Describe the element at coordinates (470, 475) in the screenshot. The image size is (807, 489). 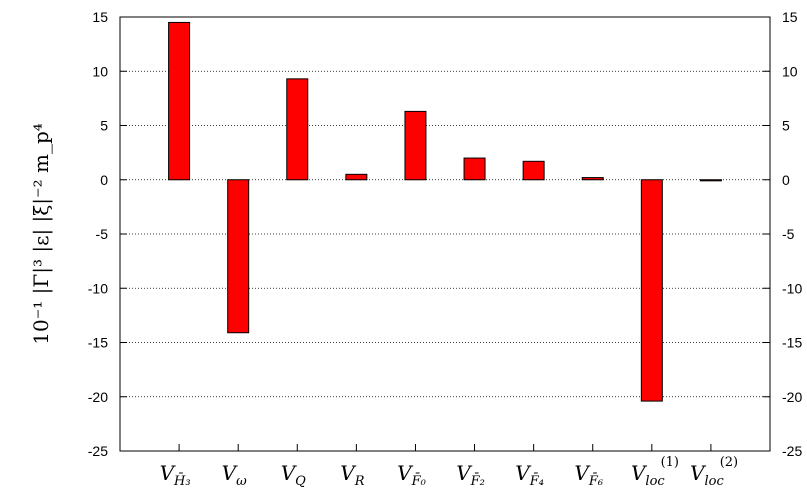
I see `x-tick-label: VF̄₂` at that location.